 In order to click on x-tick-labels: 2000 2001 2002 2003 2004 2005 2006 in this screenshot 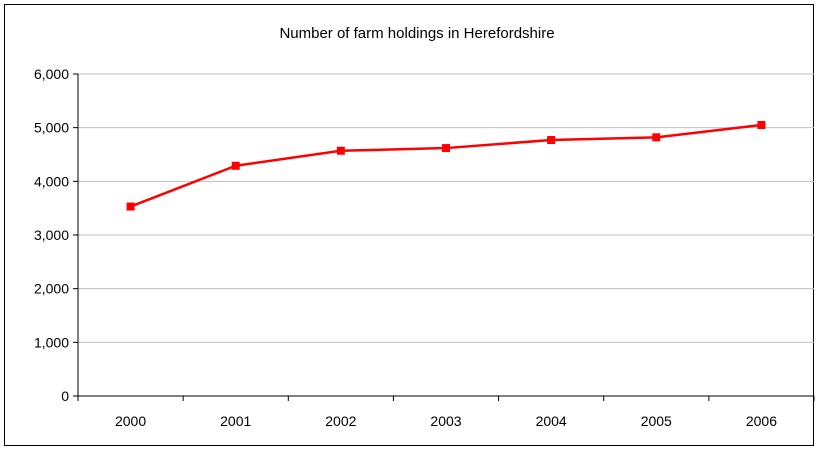, I will do `click(446, 421)`.